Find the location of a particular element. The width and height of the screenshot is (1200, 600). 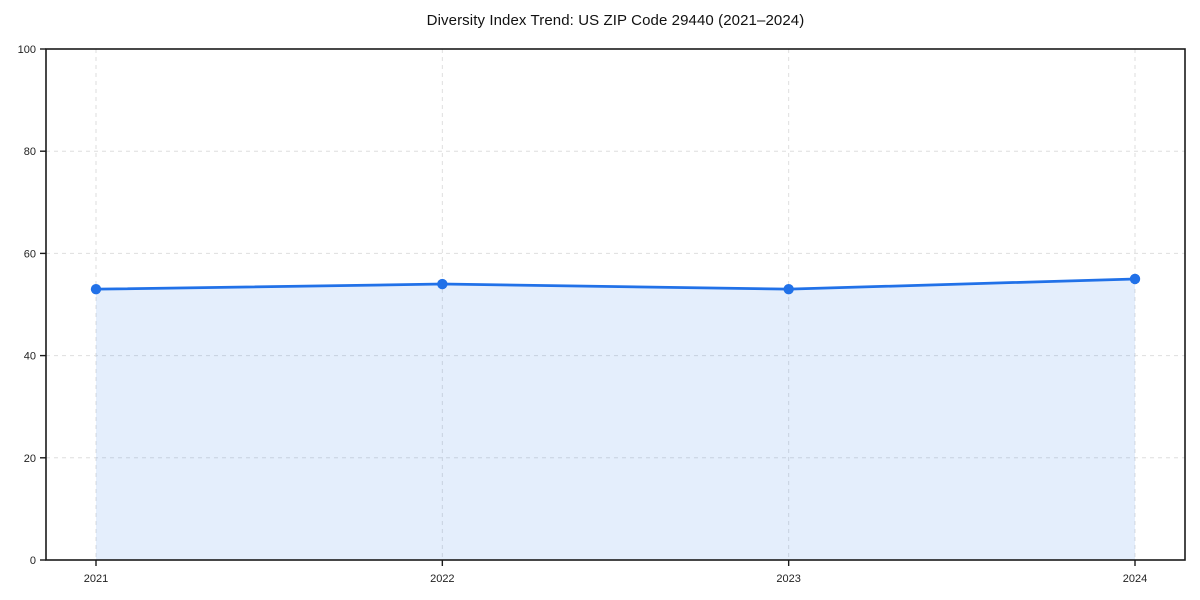

y-tick-label: 20 is located at coordinates (30, 459).